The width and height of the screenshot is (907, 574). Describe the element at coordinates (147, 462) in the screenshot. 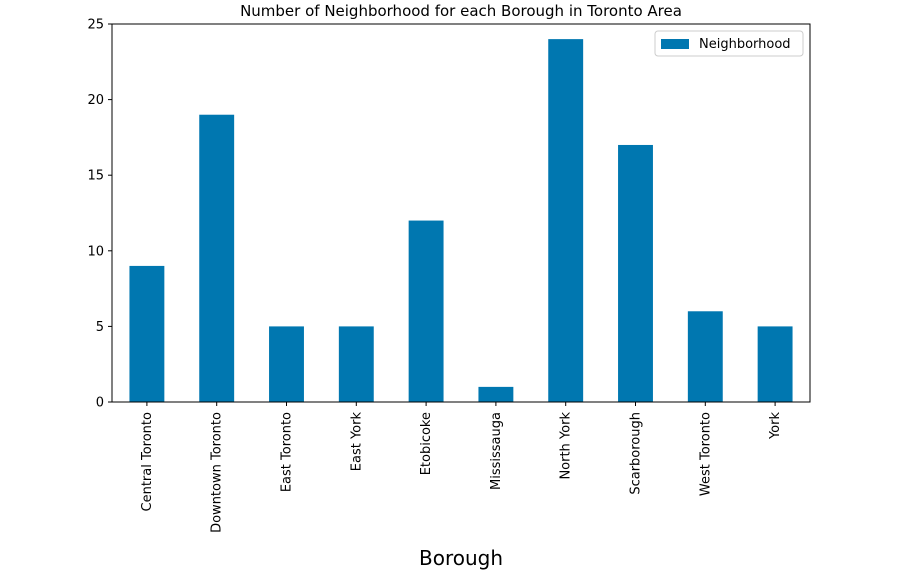

I see `x-tick-label: Central Toronto` at that location.